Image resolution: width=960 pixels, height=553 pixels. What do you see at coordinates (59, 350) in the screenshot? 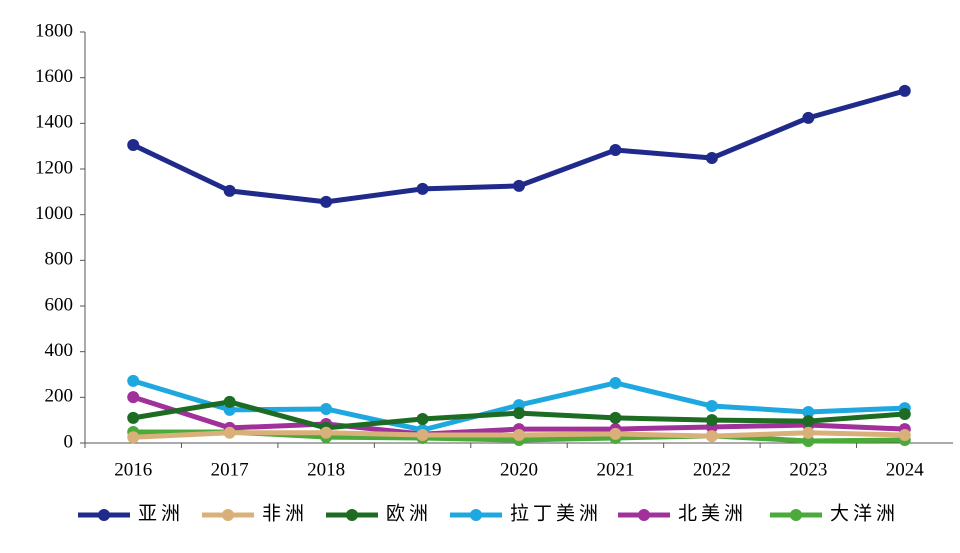
I see `y-tick-label: 400` at bounding box center [59, 350].